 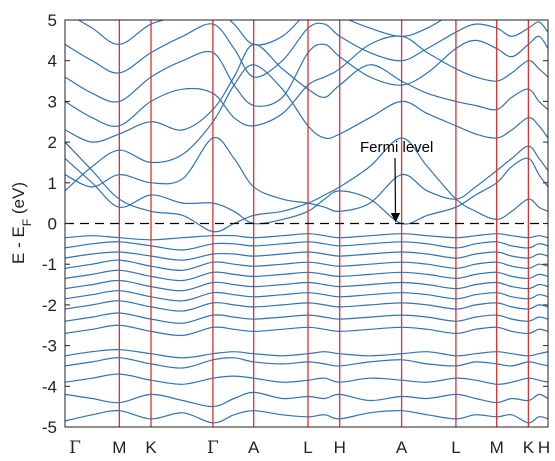 I want to click on y-tick-label: 3, so click(x=52, y=101).